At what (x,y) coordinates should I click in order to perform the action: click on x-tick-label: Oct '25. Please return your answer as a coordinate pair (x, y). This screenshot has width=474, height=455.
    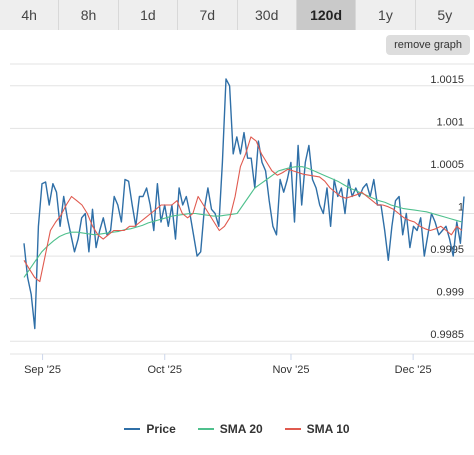
    Looking at the image, I should click on (164, 370).